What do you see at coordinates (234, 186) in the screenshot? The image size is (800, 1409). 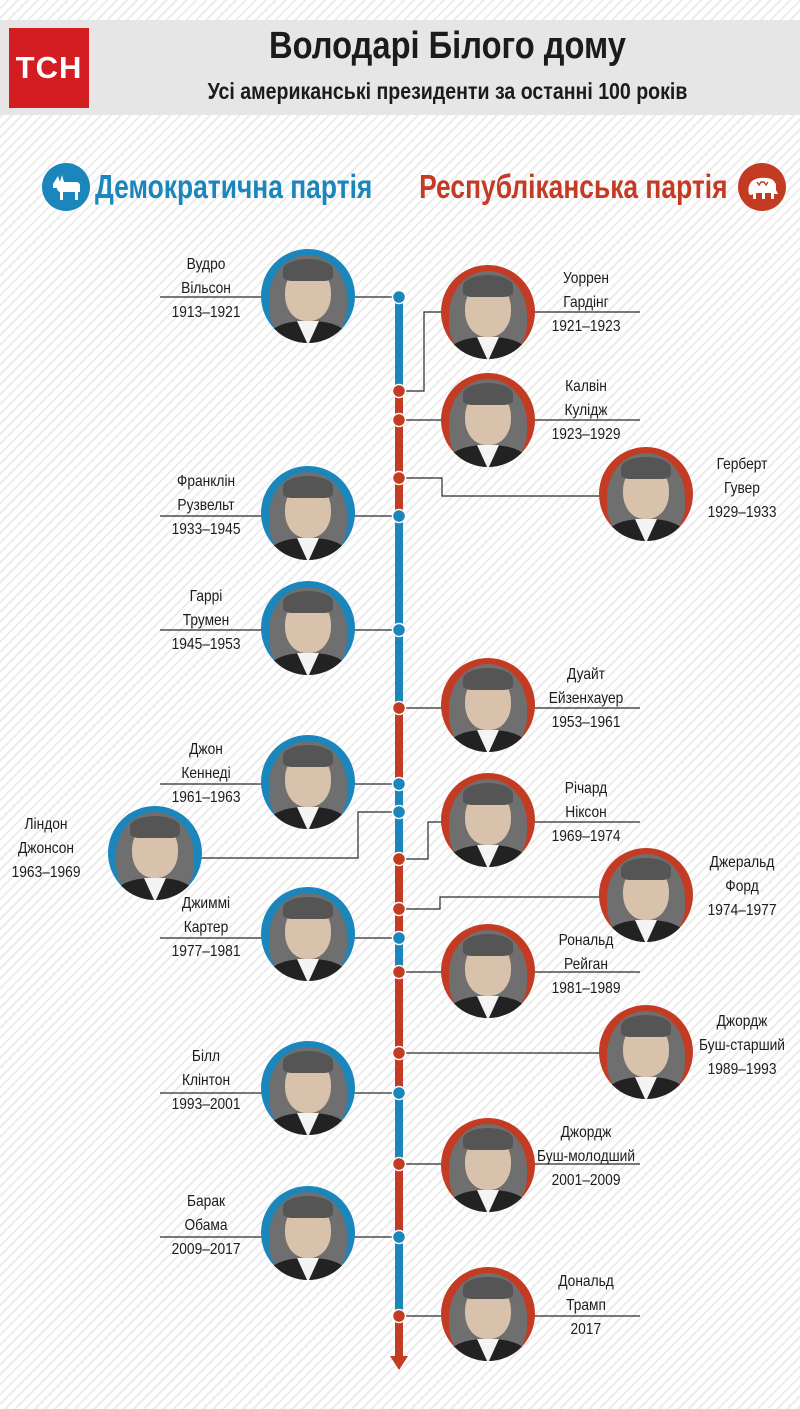 I see `democratic-party-label: Демократична партія` at bounding box center [234, 186].